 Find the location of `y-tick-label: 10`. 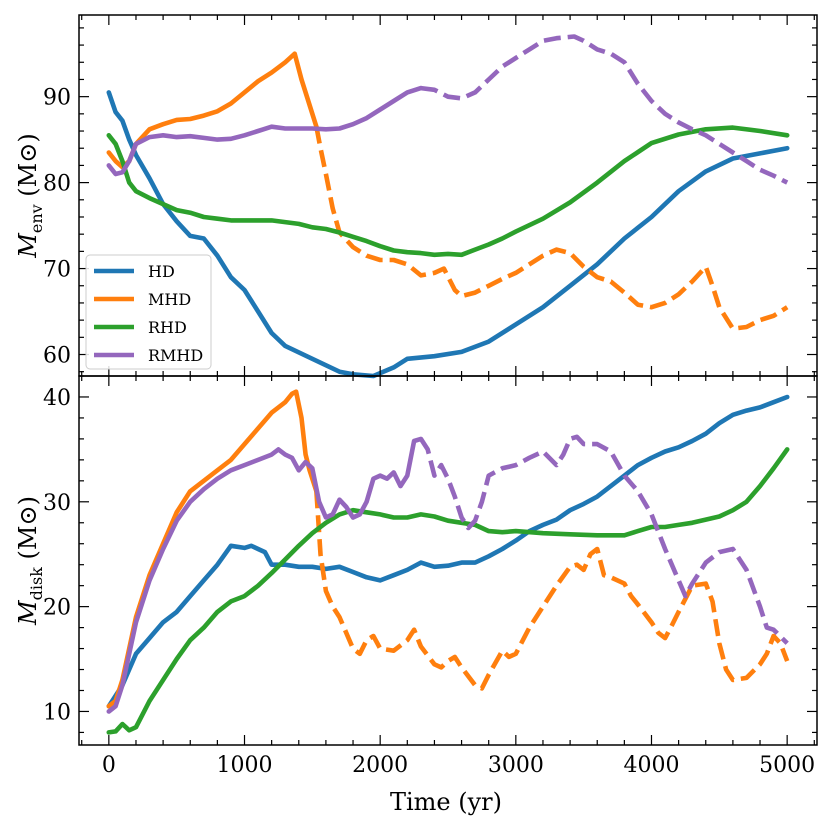

y-tick-label: 10 is located at coordinates (57, 712).